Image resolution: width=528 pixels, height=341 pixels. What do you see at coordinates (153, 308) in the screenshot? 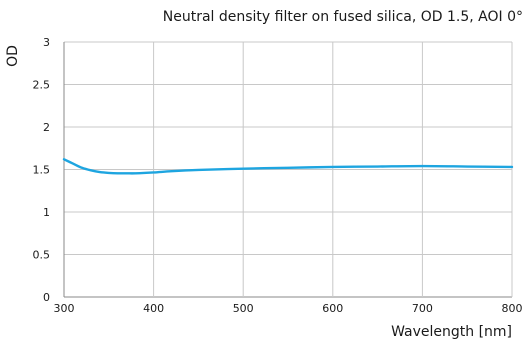
I see `x-tick-label: 400` at bounding box center [153, 308].